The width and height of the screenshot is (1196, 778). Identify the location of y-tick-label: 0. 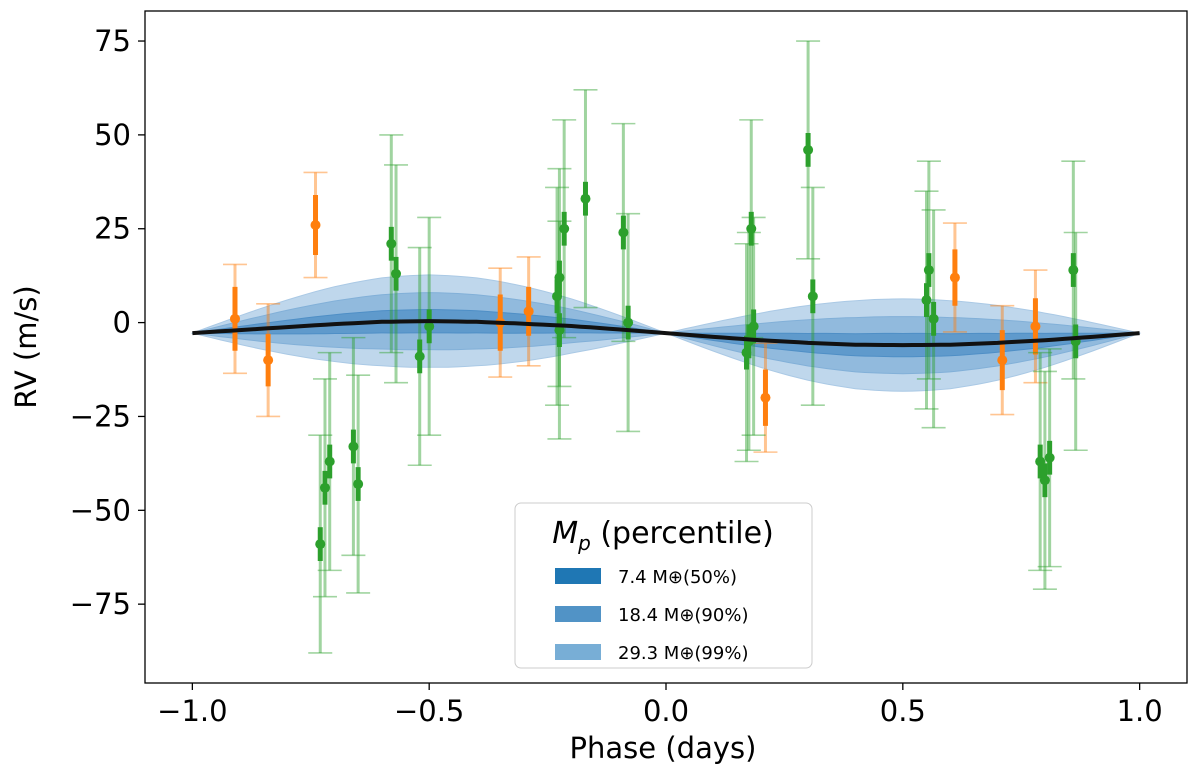
(122, 323).